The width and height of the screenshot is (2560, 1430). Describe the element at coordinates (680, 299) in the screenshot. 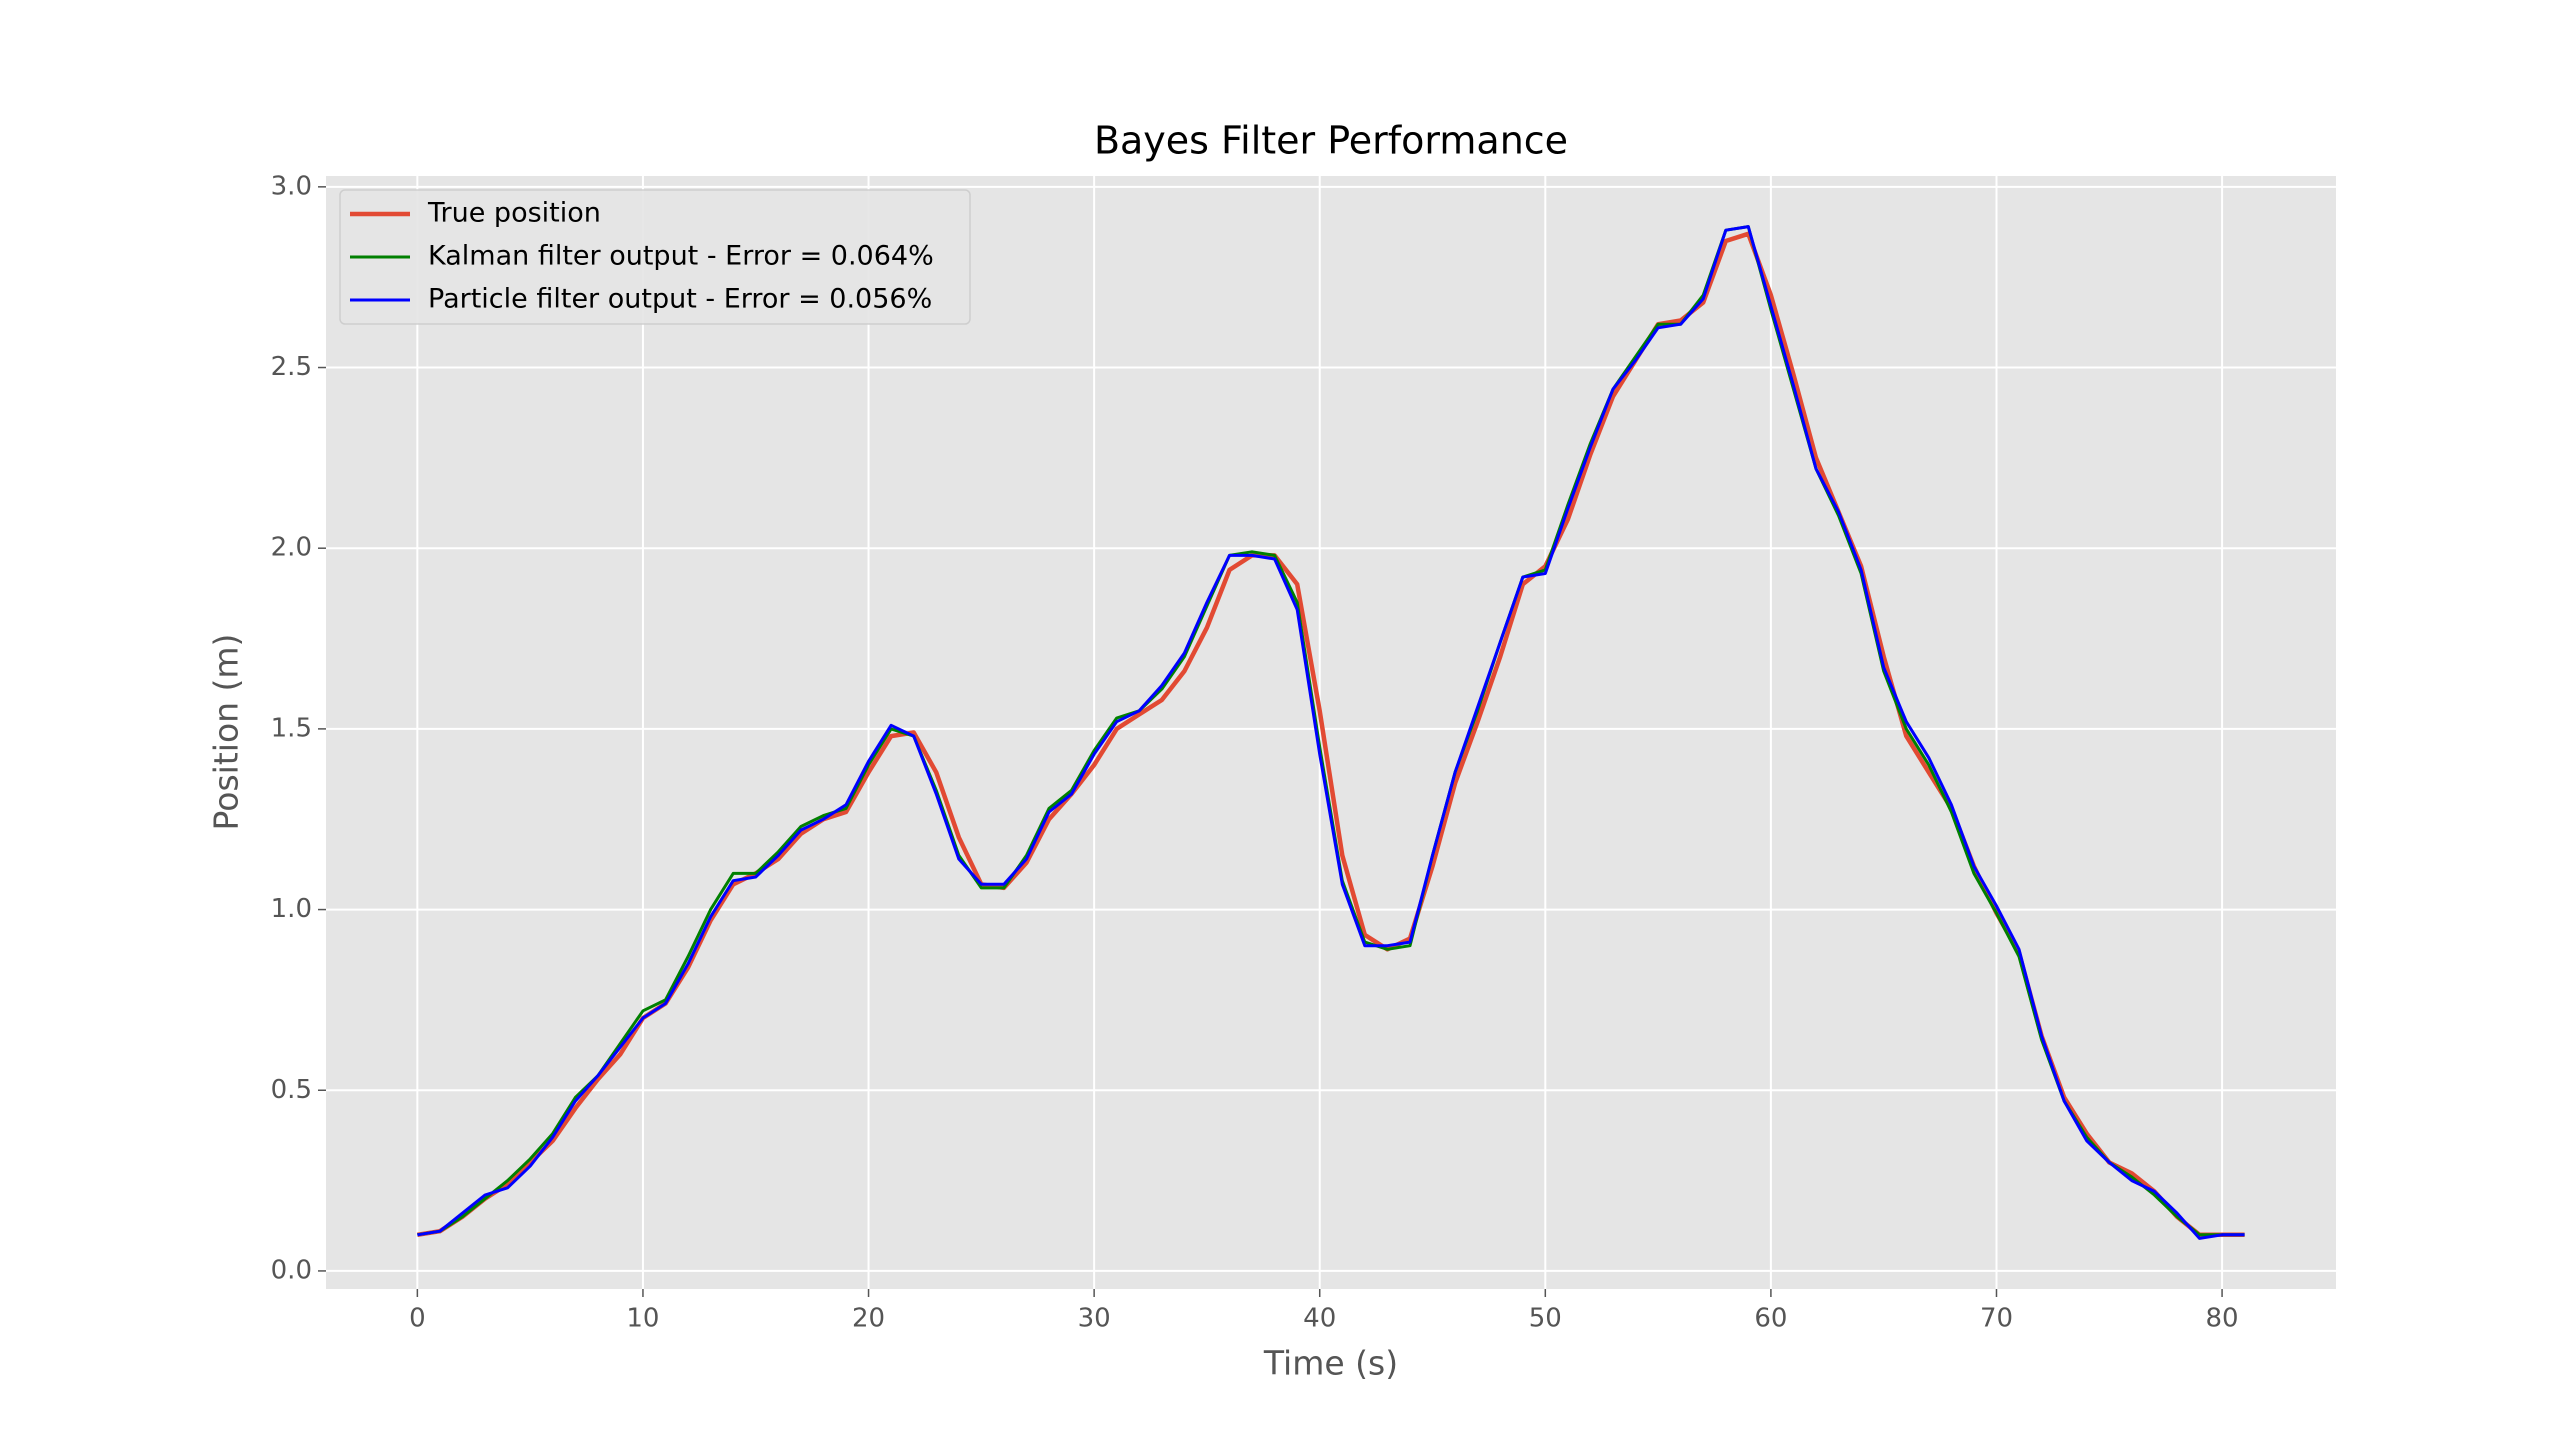

I see `legend-label: Particle filter output - Error = 0.056%` at that location.